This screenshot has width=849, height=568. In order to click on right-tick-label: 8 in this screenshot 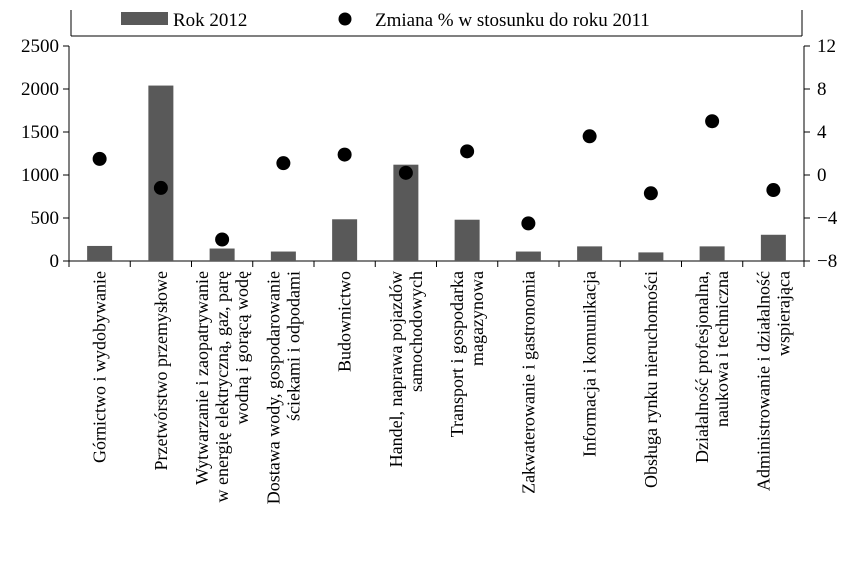, I will do `click(822, 89)`.